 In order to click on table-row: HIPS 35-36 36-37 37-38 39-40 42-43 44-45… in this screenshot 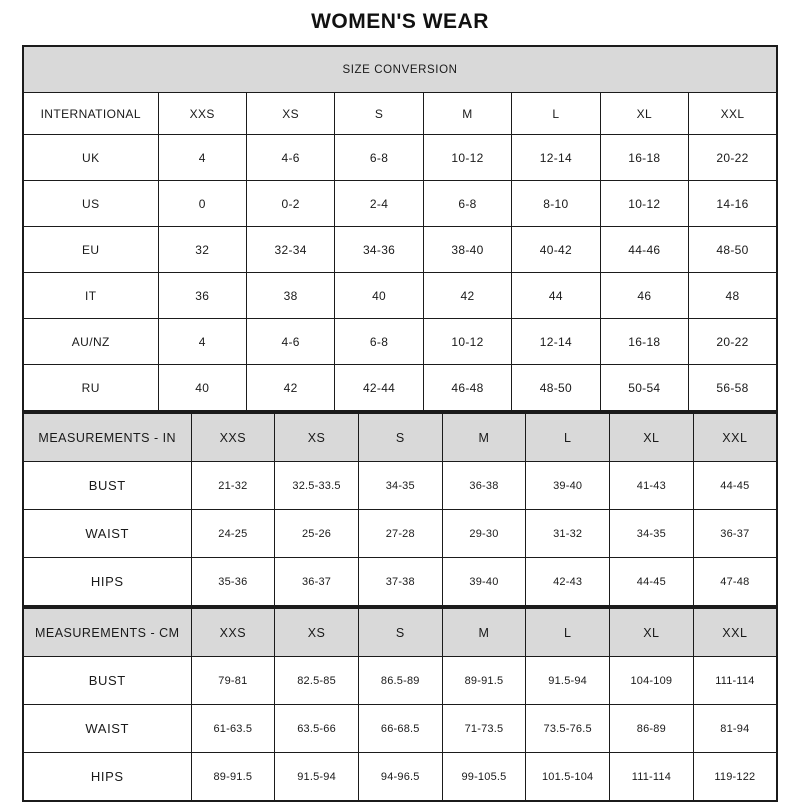, I will do `click(400, 582)`.